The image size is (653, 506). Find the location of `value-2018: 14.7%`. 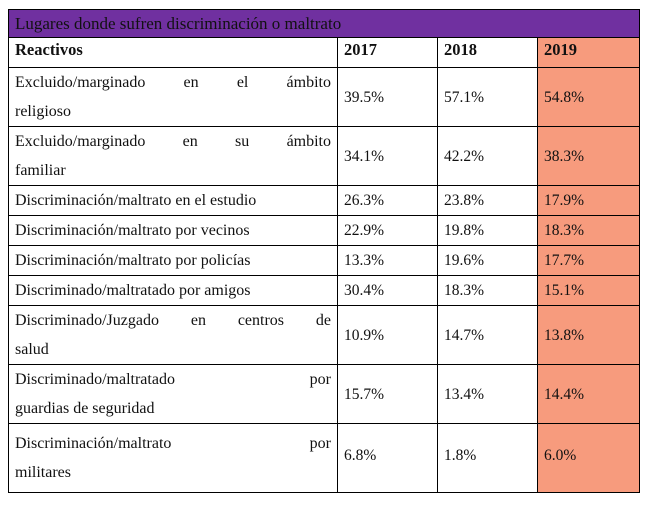

value-2018: 14.7% is located at coordinates (487, 335).